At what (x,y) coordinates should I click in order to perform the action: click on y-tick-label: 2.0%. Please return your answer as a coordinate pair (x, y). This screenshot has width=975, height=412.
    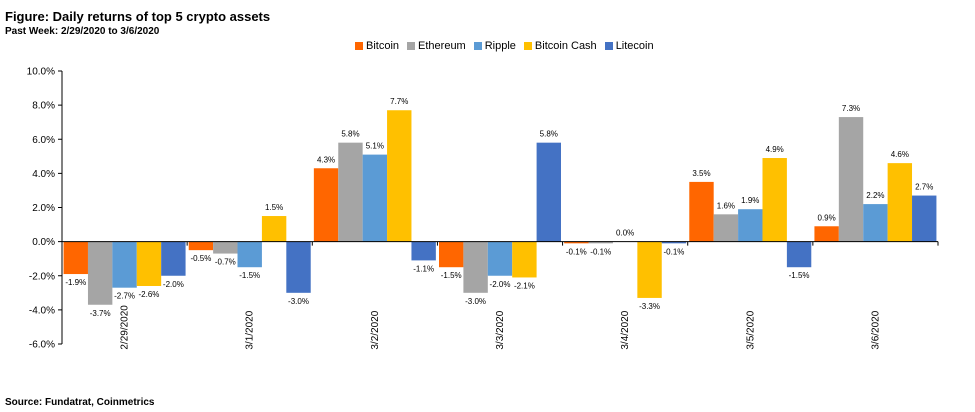
    Looking at the image, I should click on (43, 208).